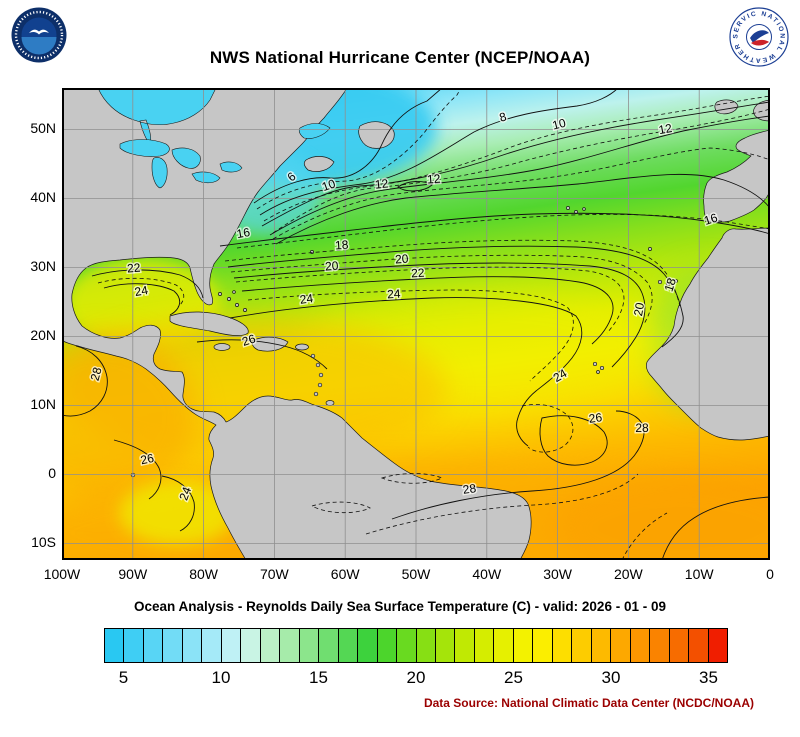  Describe the element at coordinates (203, 574) in the screenshot. I see `lon-tick-label: 80W` at that location.